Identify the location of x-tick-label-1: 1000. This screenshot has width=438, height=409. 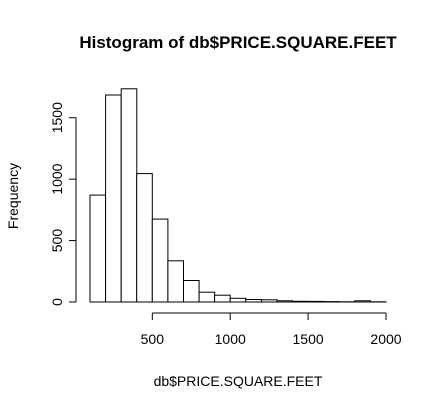
(230, 339).